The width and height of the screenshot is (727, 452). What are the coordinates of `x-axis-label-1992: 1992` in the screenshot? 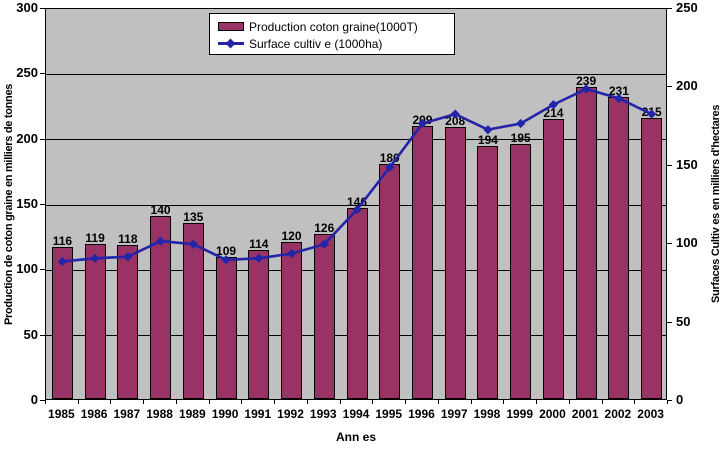 It's located at (290, 414).